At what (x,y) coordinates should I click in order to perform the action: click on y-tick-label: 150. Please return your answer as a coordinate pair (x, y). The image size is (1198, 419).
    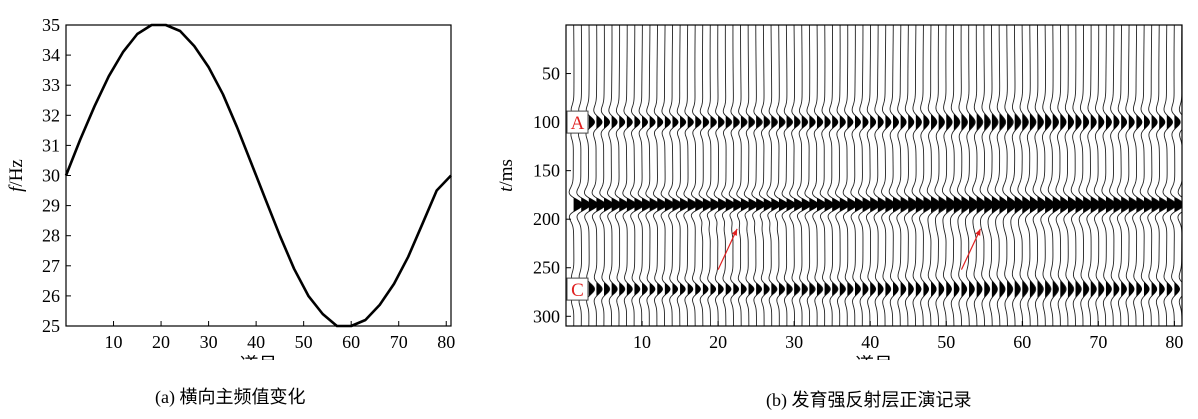
    Looking at the image, I should click on (546, 171).